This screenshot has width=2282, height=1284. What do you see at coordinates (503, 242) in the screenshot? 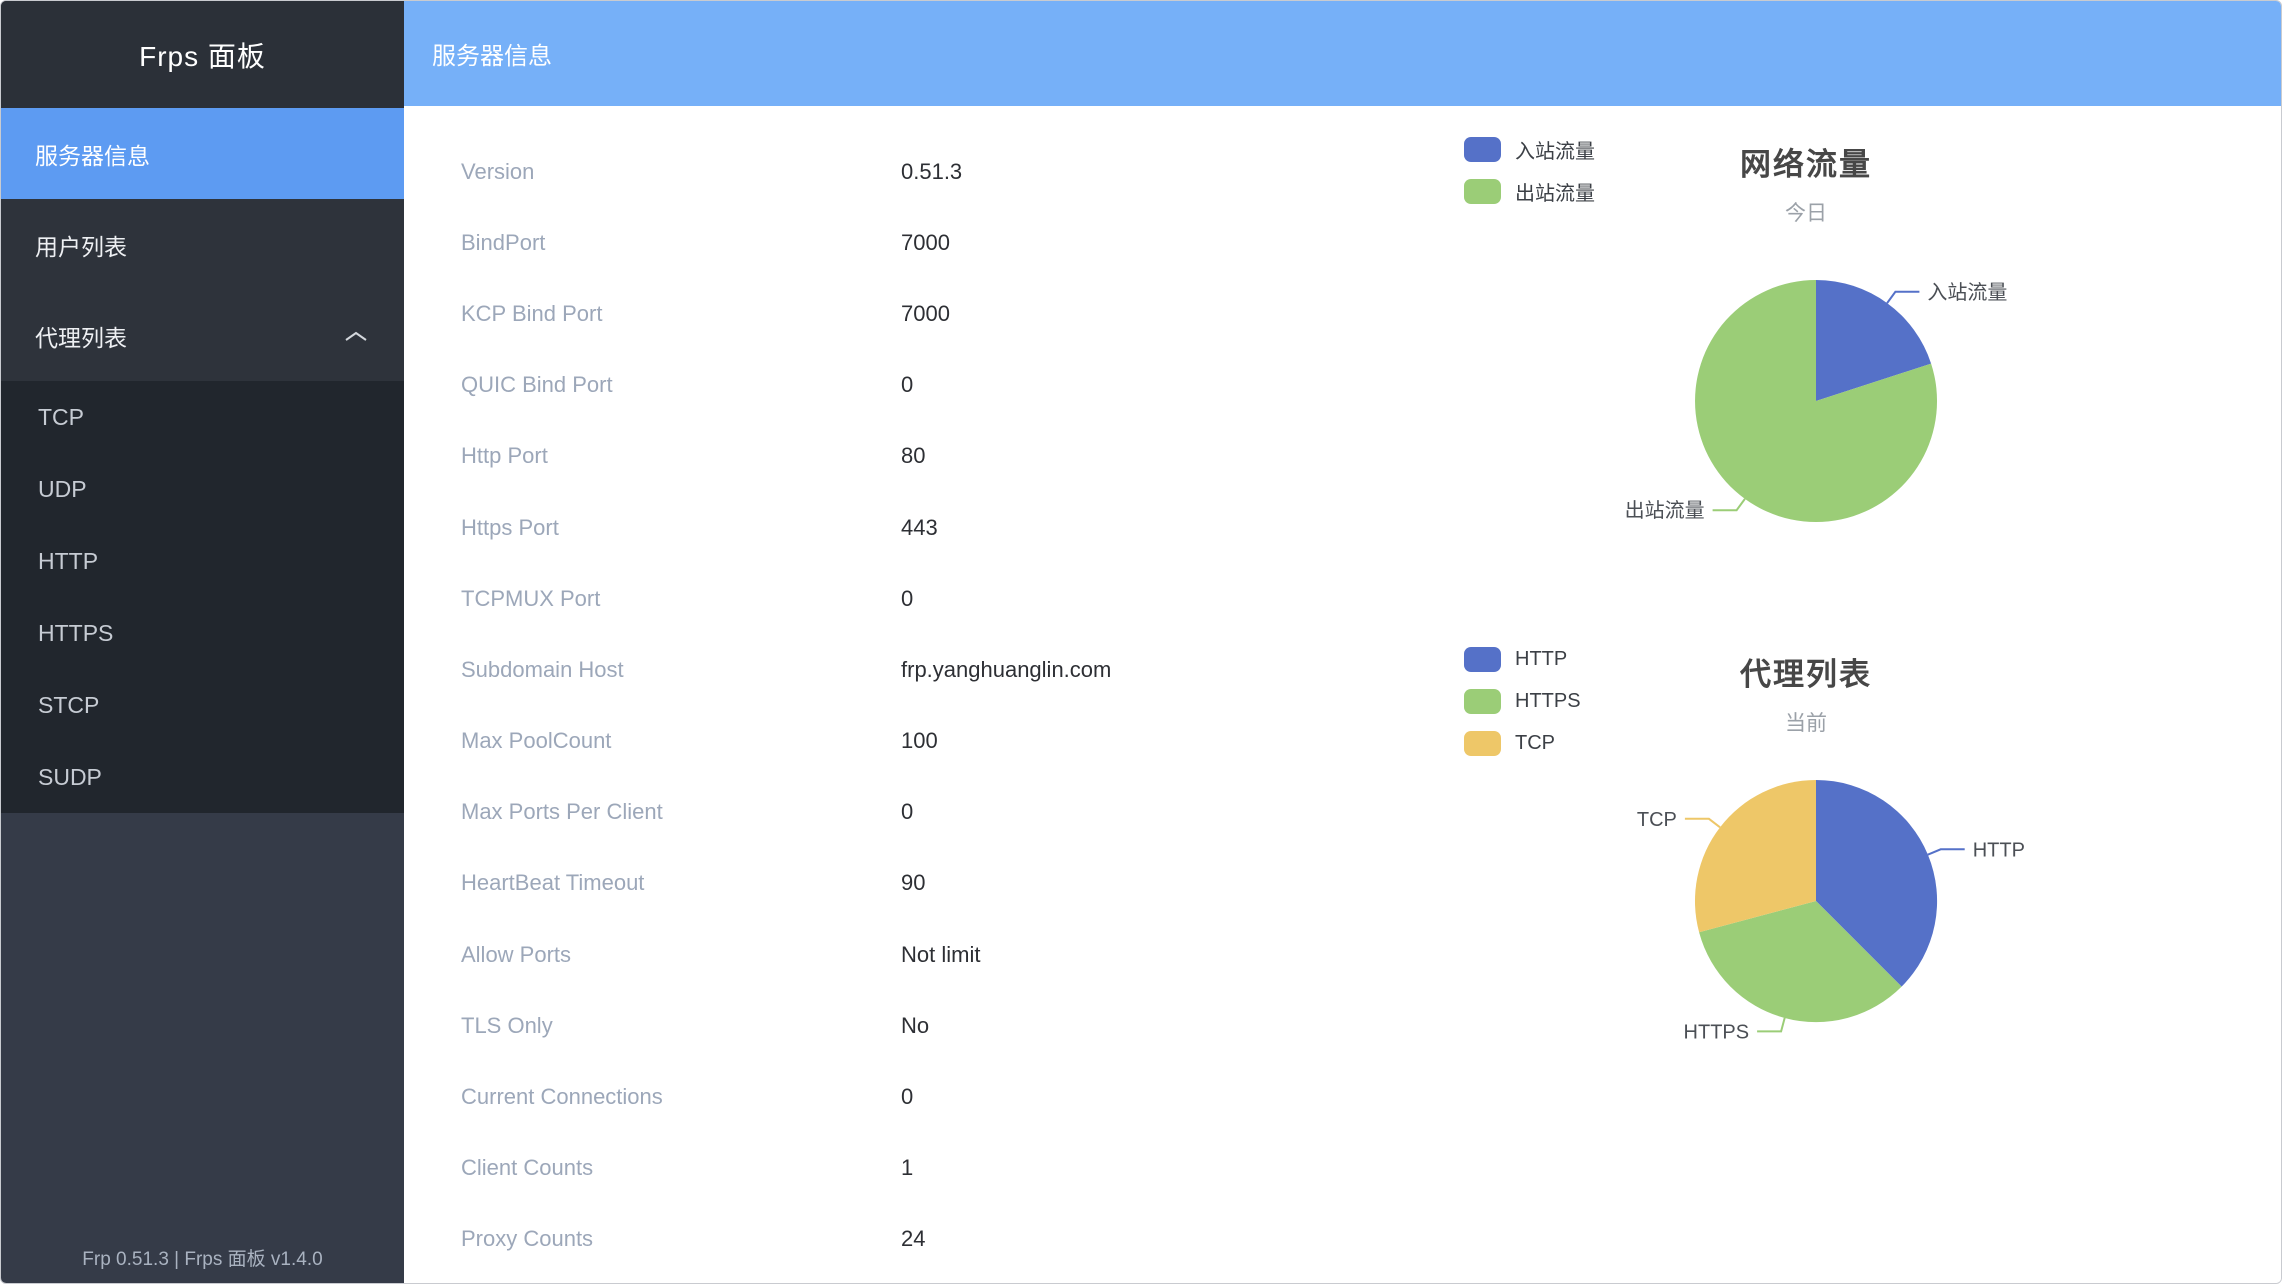
I see `info-label: BindPort` at bounding box center [503, 242].